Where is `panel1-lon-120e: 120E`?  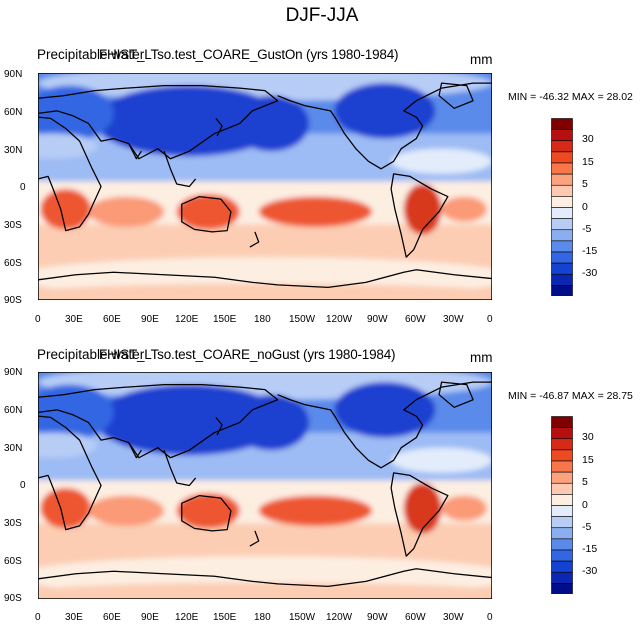 panel1-lon-120e: 120E is located at coordinates (187, 319).